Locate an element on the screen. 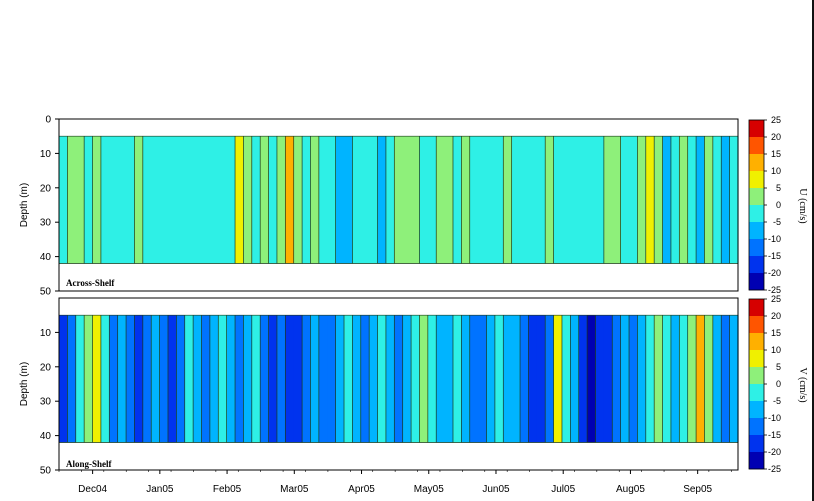 Image resolution: width=814 pixels, height=501 pixels. across-shelf-y-tick-label: 30 is located at coordinates (46, 223).